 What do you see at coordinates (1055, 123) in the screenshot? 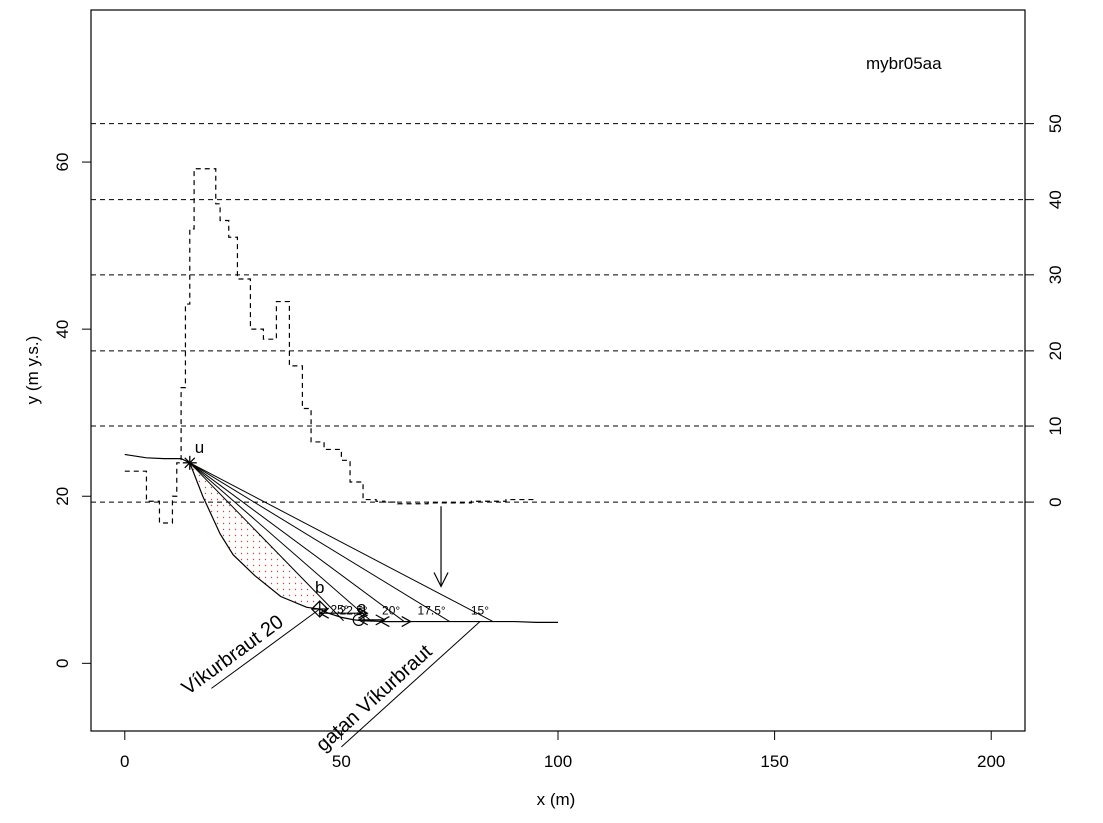
I see `right-tick-label: 50` at bounding box center [1055, 123].